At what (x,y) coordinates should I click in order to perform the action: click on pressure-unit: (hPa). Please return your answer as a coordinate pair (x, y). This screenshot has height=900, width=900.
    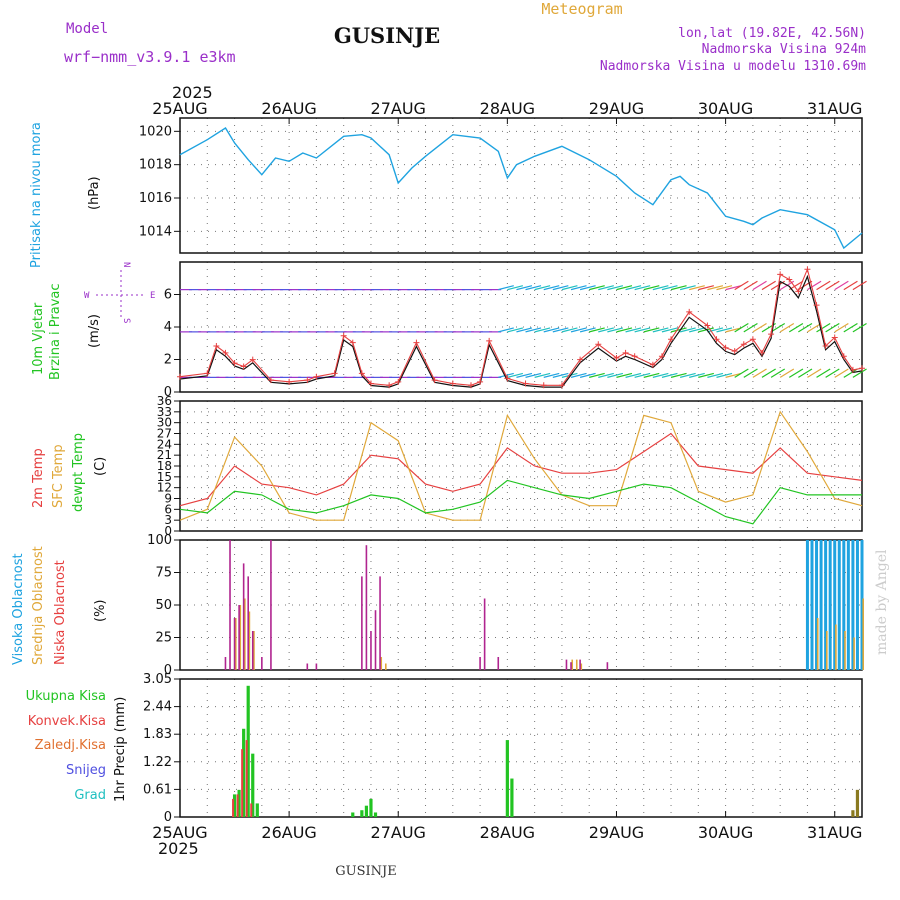
    Looking at the image, I should click on (94, 193).